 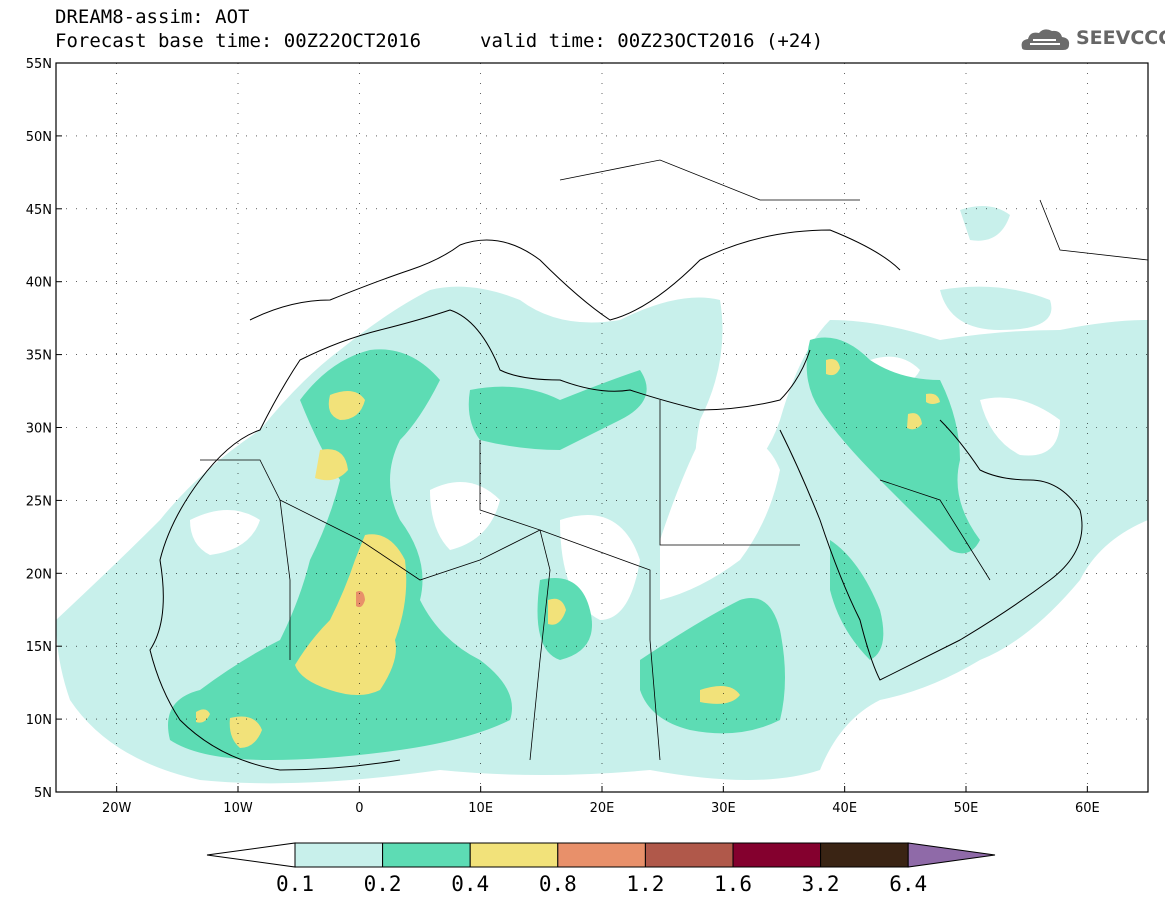 What do you see at coordinates (908, 884) in the screenshot?
I see `colorbar-label: 6.4` at bounding box center [908, 884].